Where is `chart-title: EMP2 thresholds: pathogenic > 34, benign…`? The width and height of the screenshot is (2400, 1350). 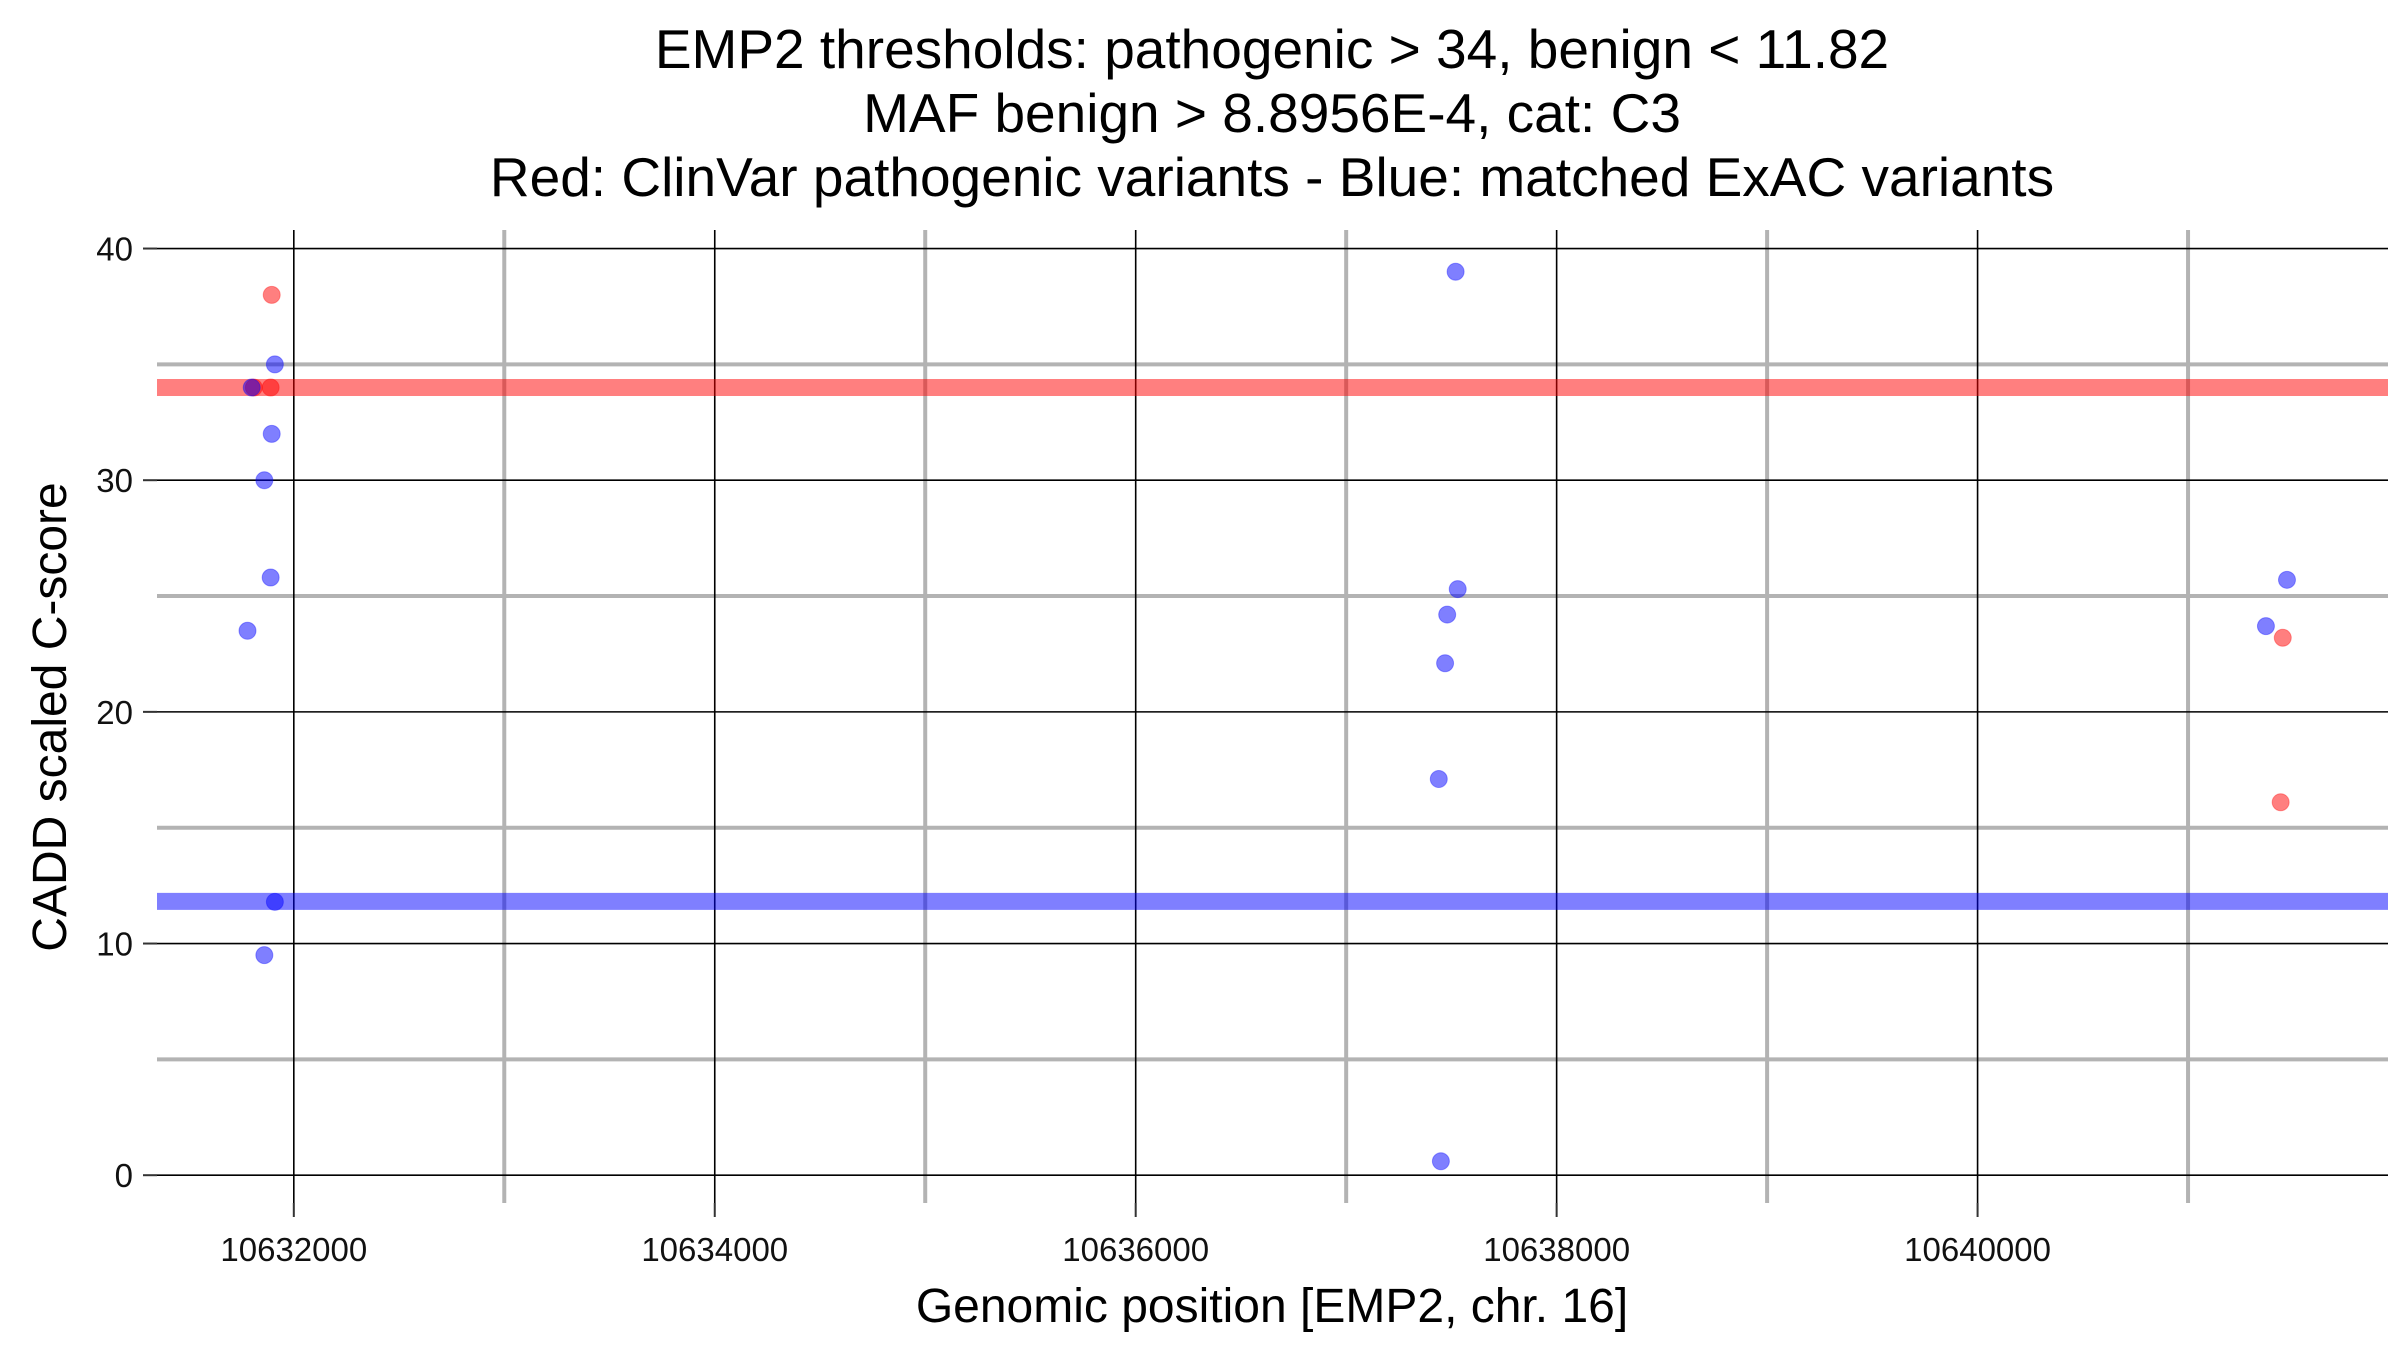
chart-title: EMP2 thresholds: pathogenic > 34, benign… is located at coordinates (1272, 113).